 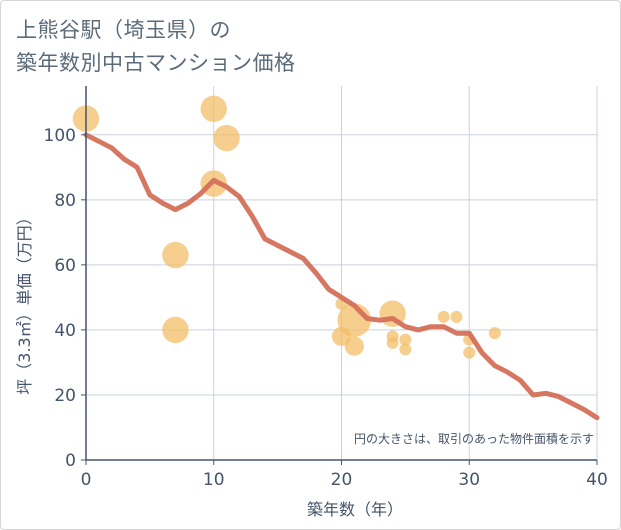 What do you see at coordinates (156, 47) in the screenshot?
I see `chart-title: 上熊谷駅（埼玉県）の 築年数別中古マンション価格` at bounding box center [156, 47].